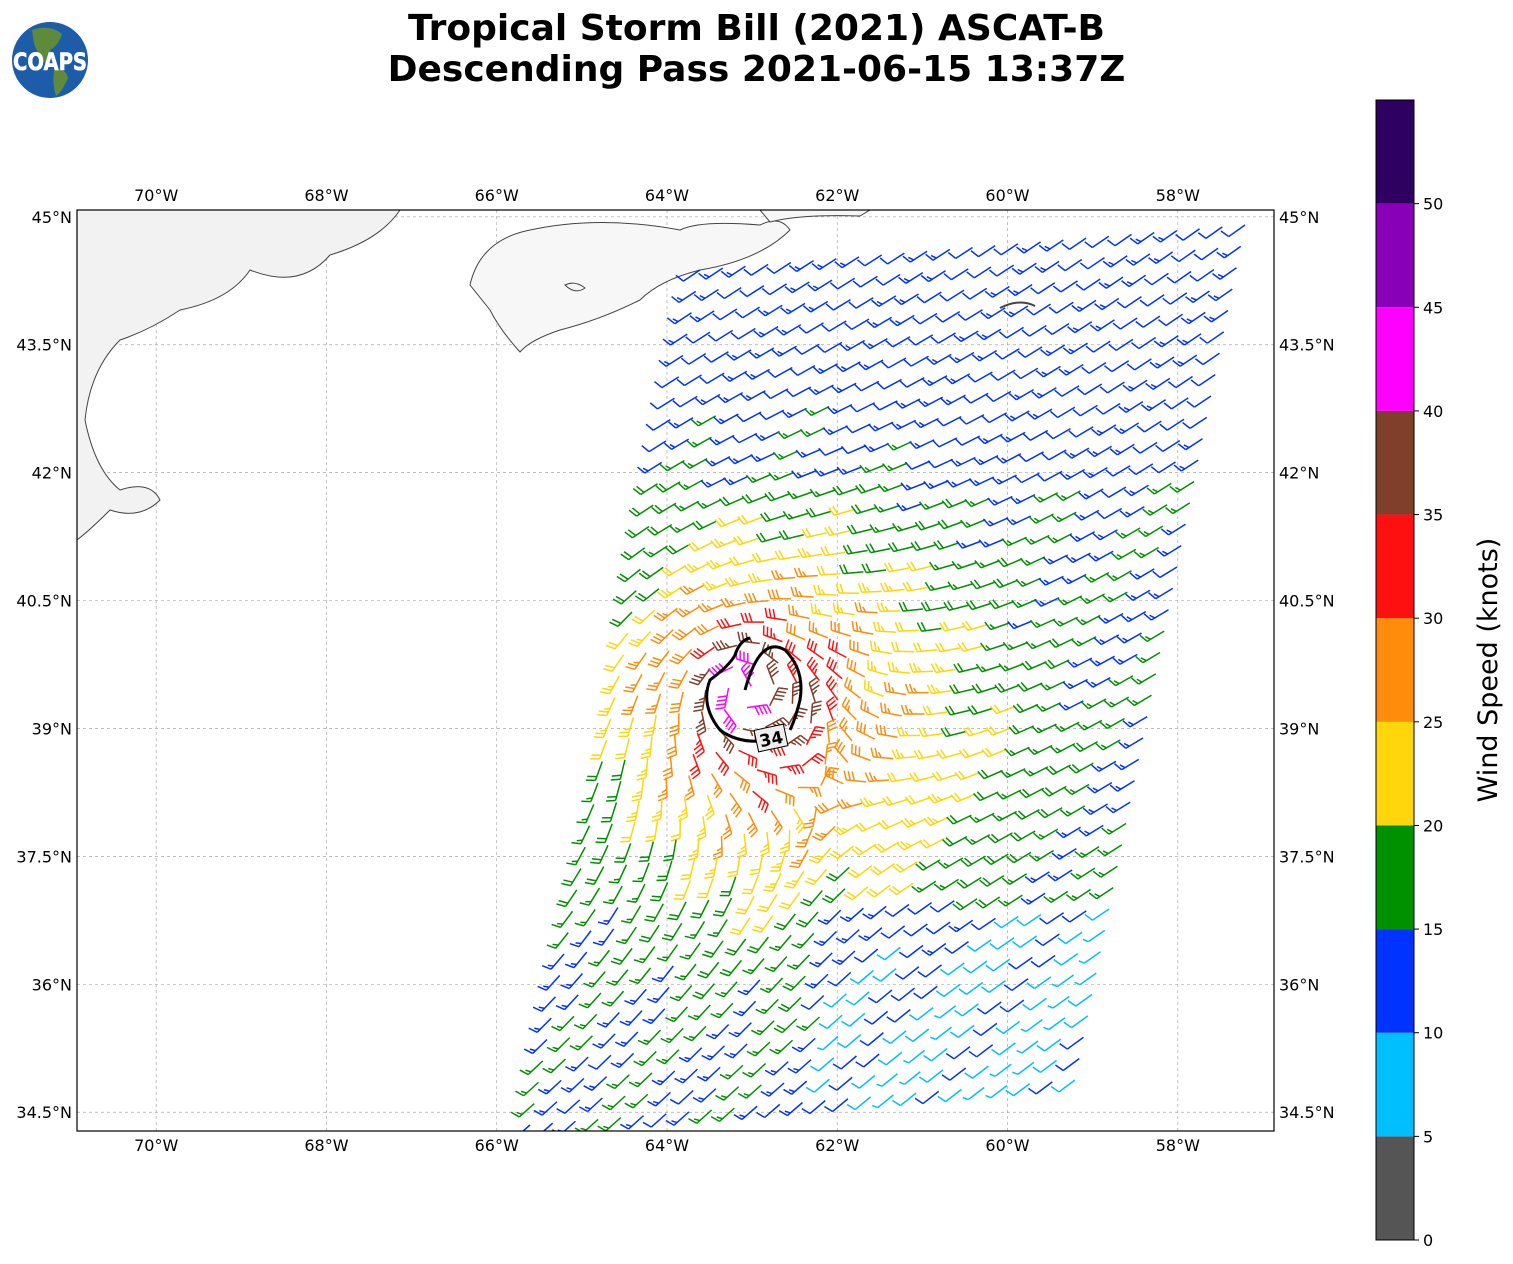  I want to click on colorbar-label: Wind Speed (knots), so click(1488, 670).